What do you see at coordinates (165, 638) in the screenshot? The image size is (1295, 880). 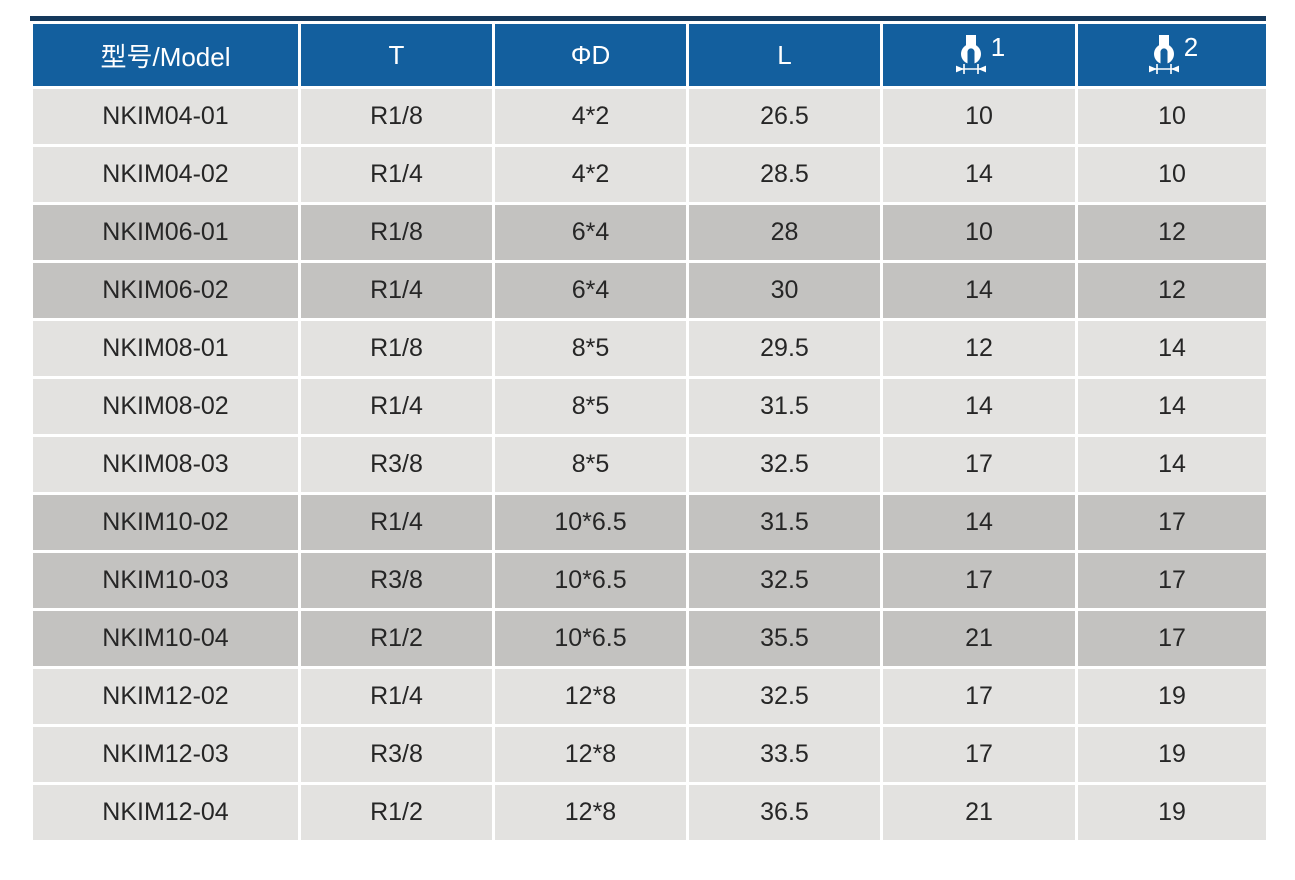 I see `cell-model: NKIM10-04` at bounding box center [165, 638].